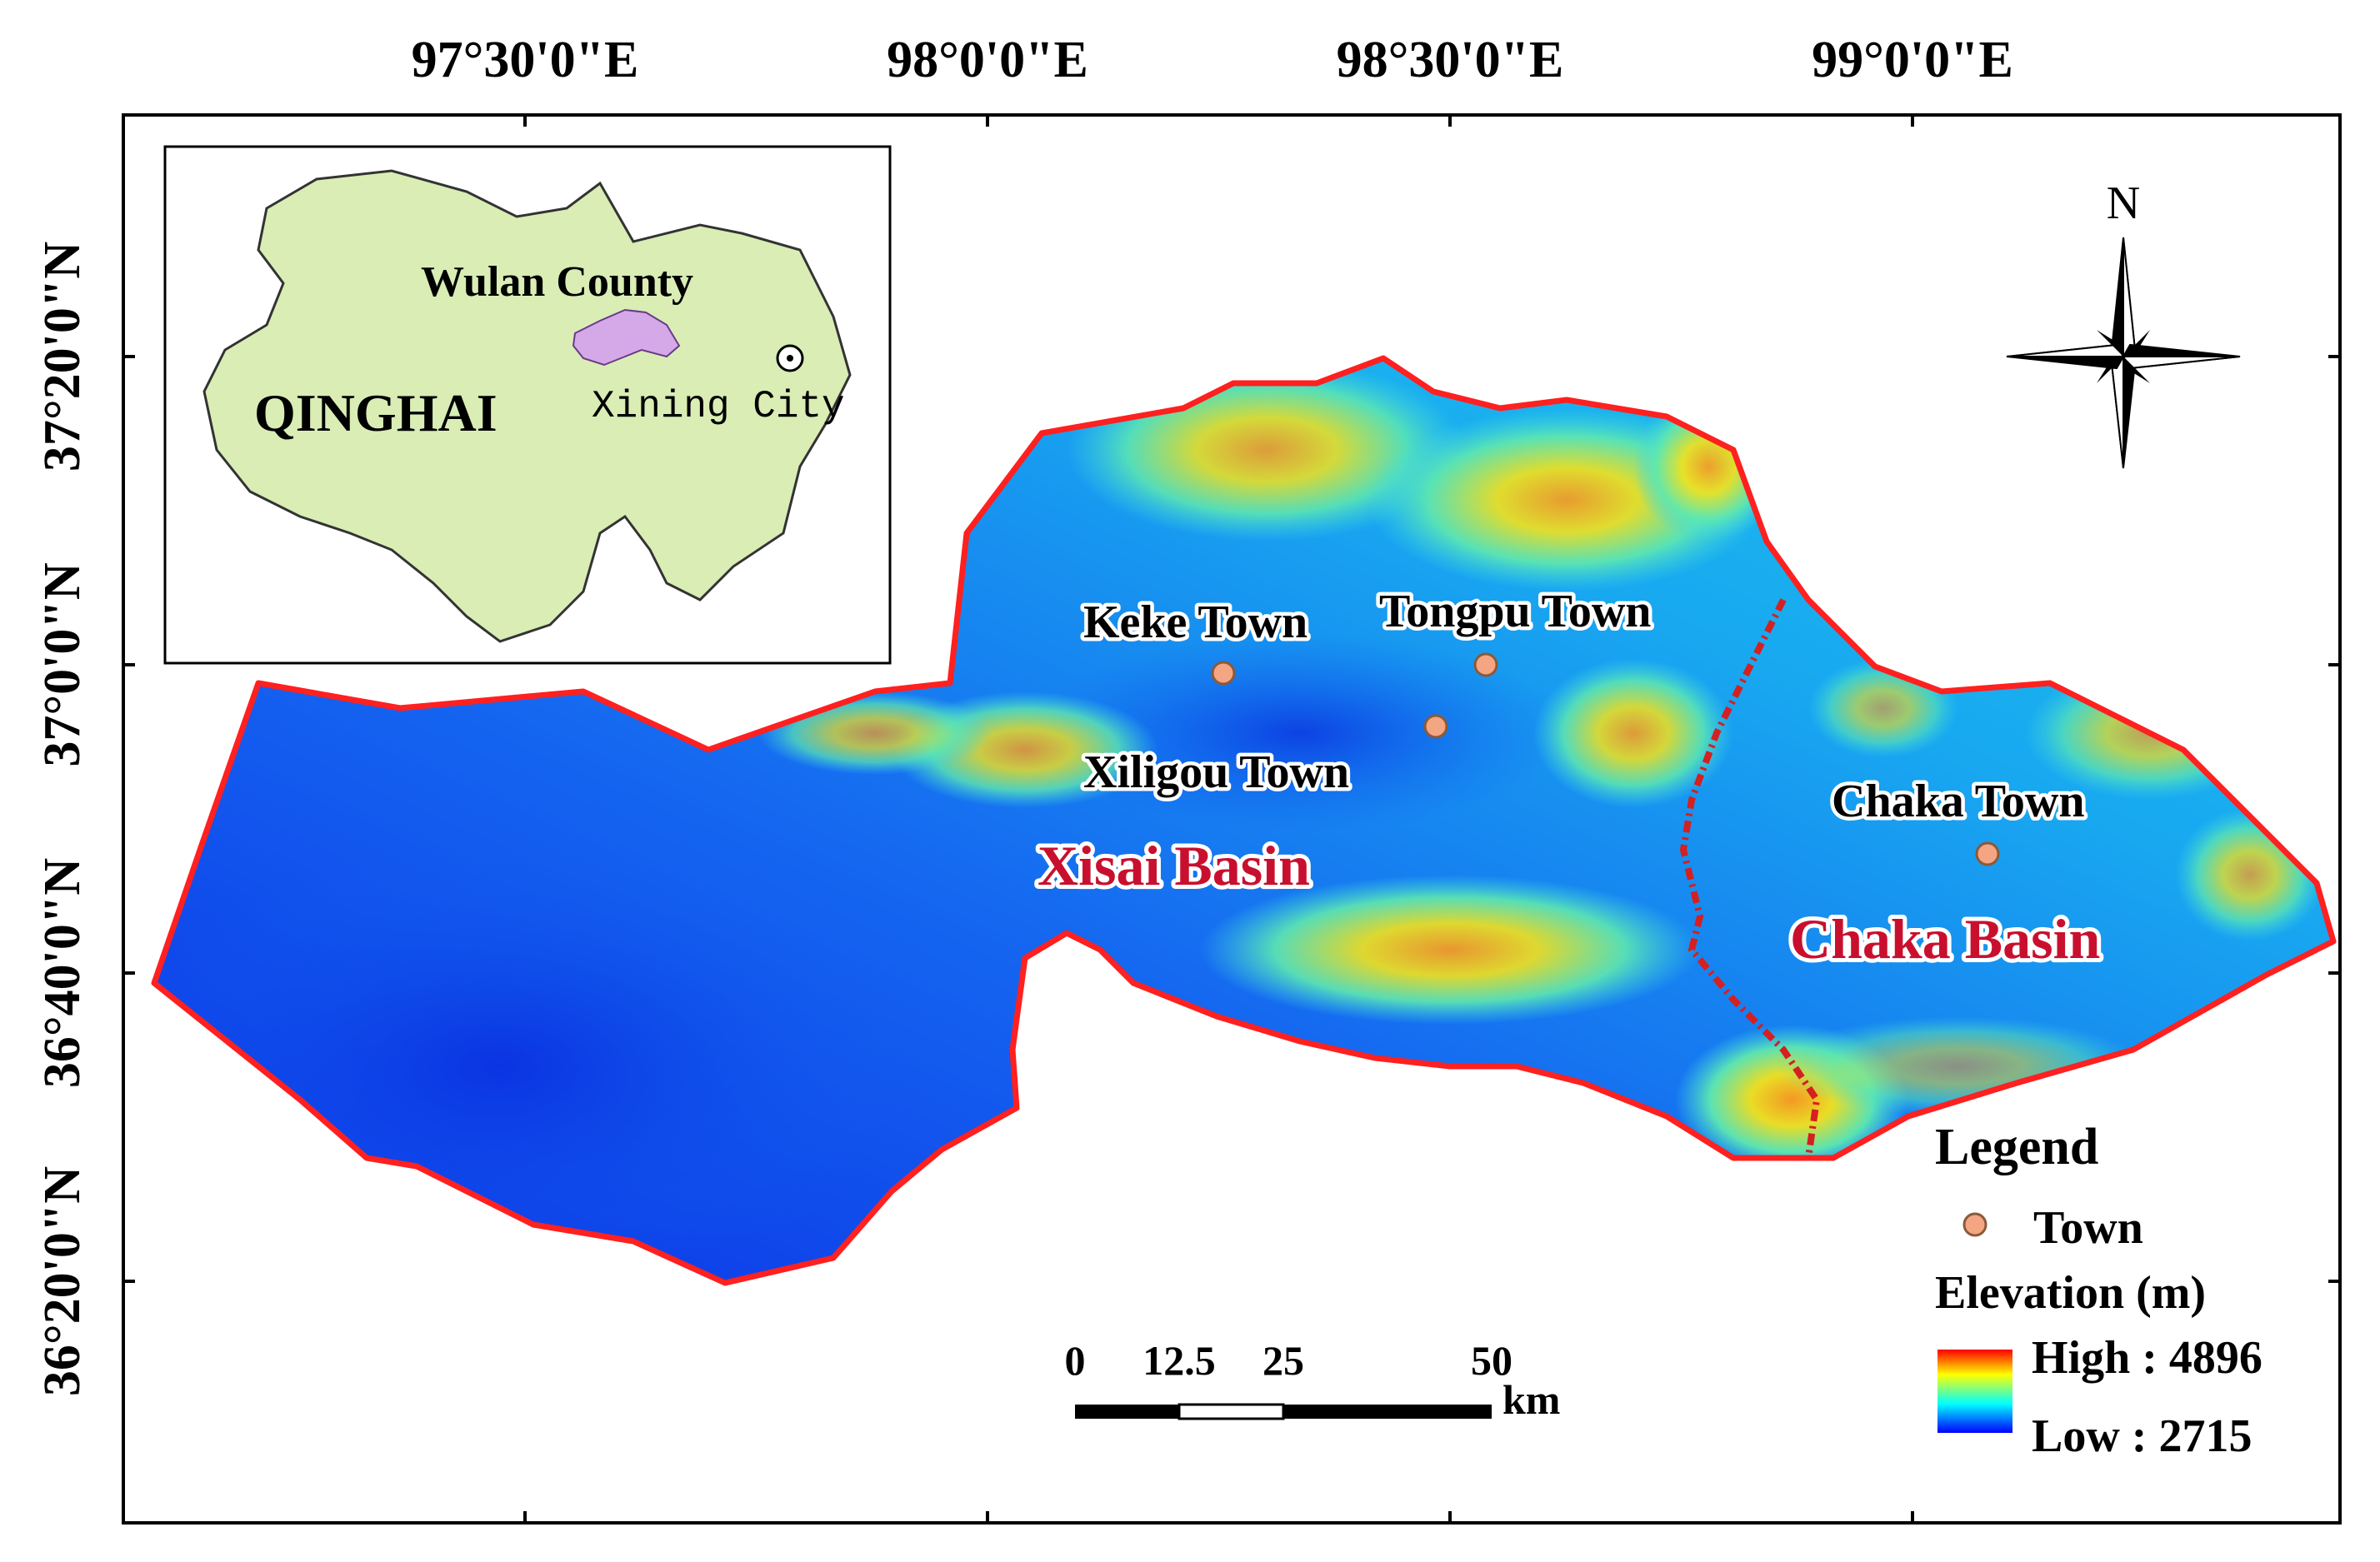  What do you see at coordinates (2147, 1358) in the screenshot?
I see `legend-high-label: High : 4896` at bounding box center [2147, 1358].